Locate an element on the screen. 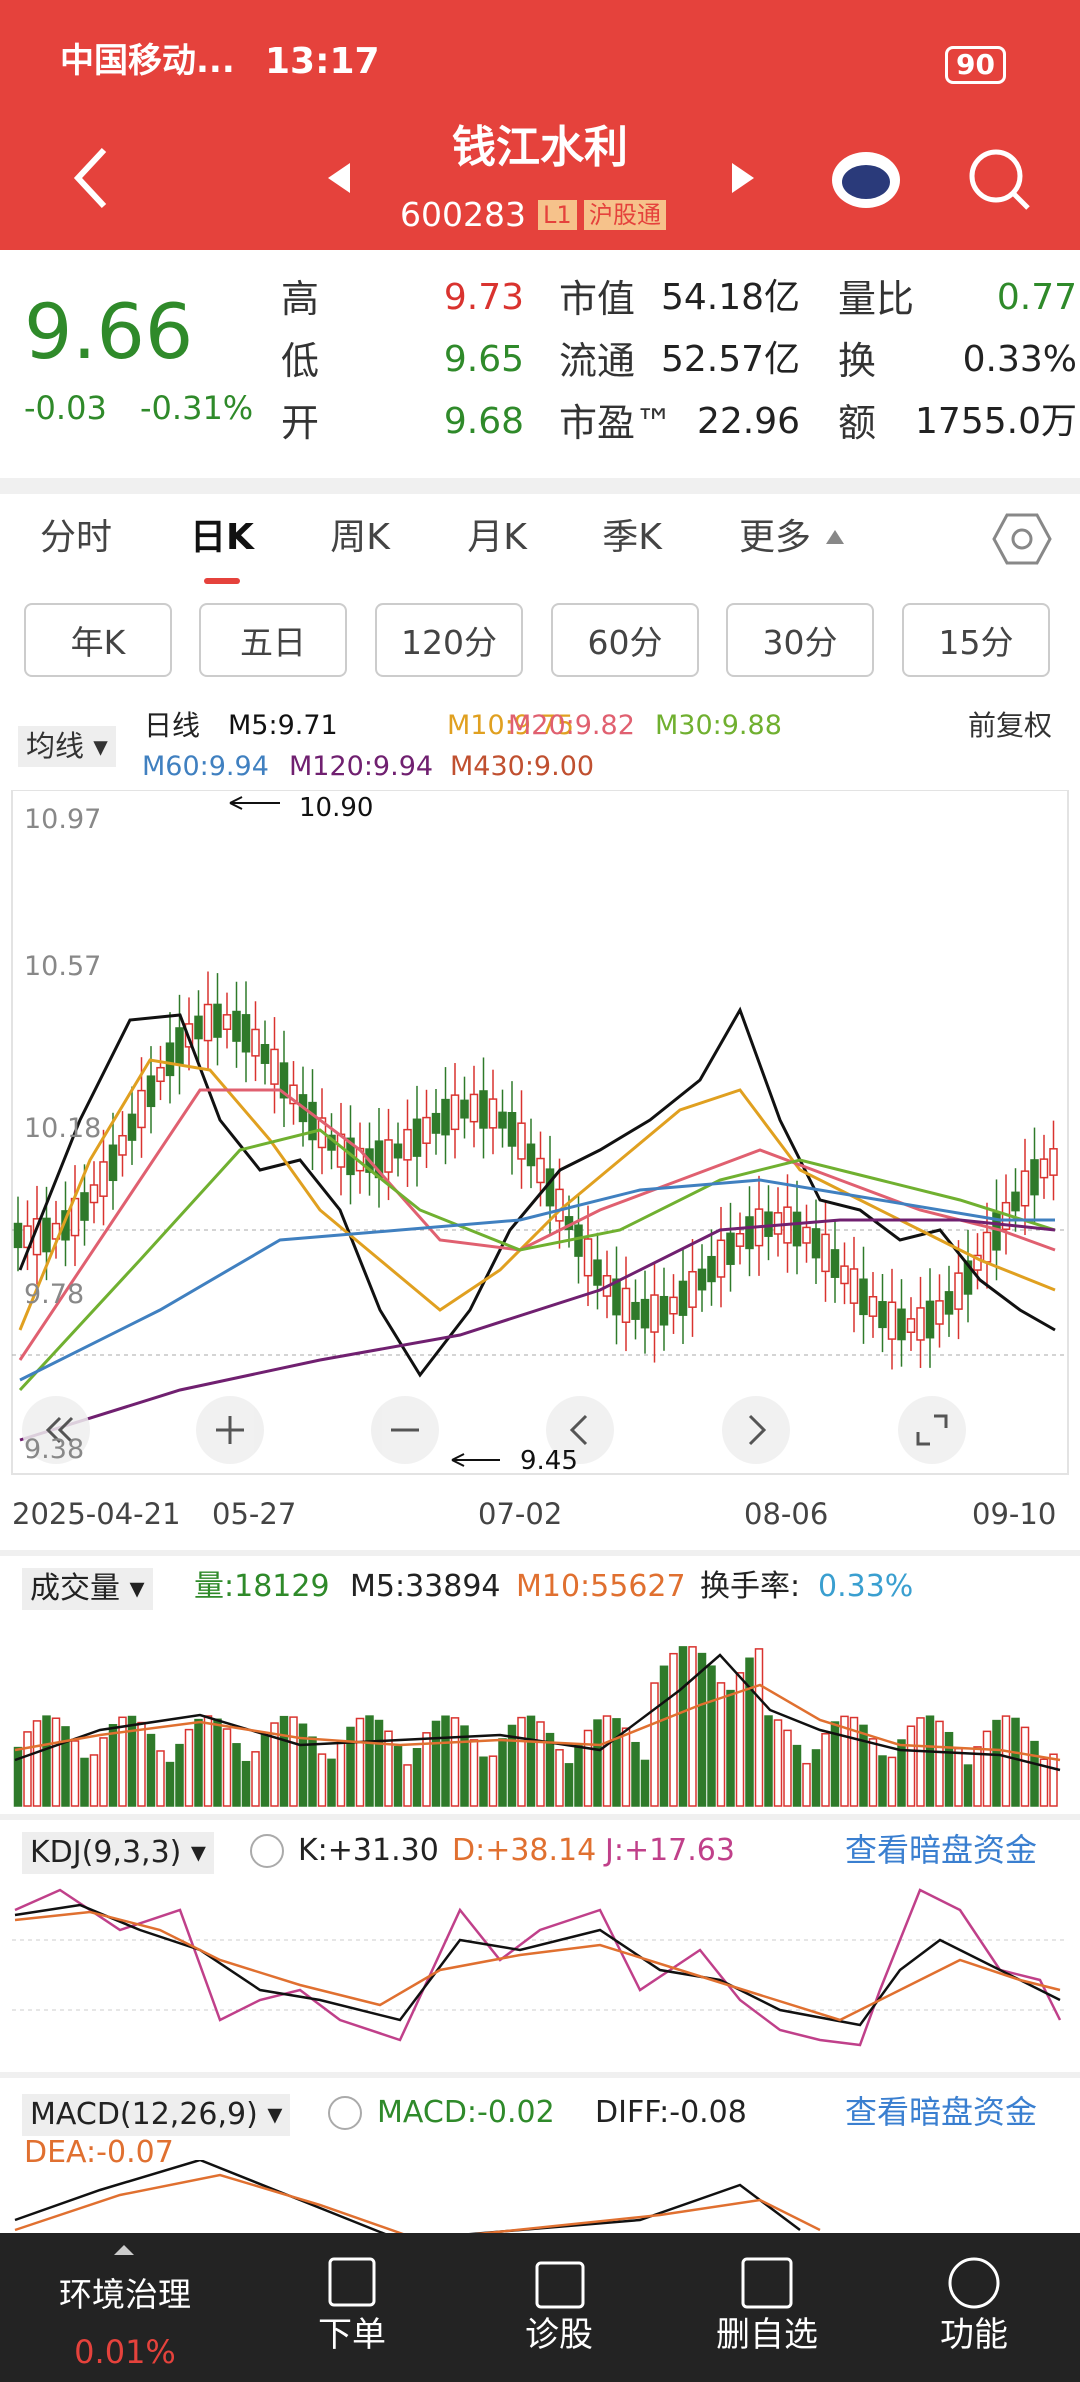 The image size is (1080, 2382). sector-change: 0.01% is located at coordinates (125, 2352).